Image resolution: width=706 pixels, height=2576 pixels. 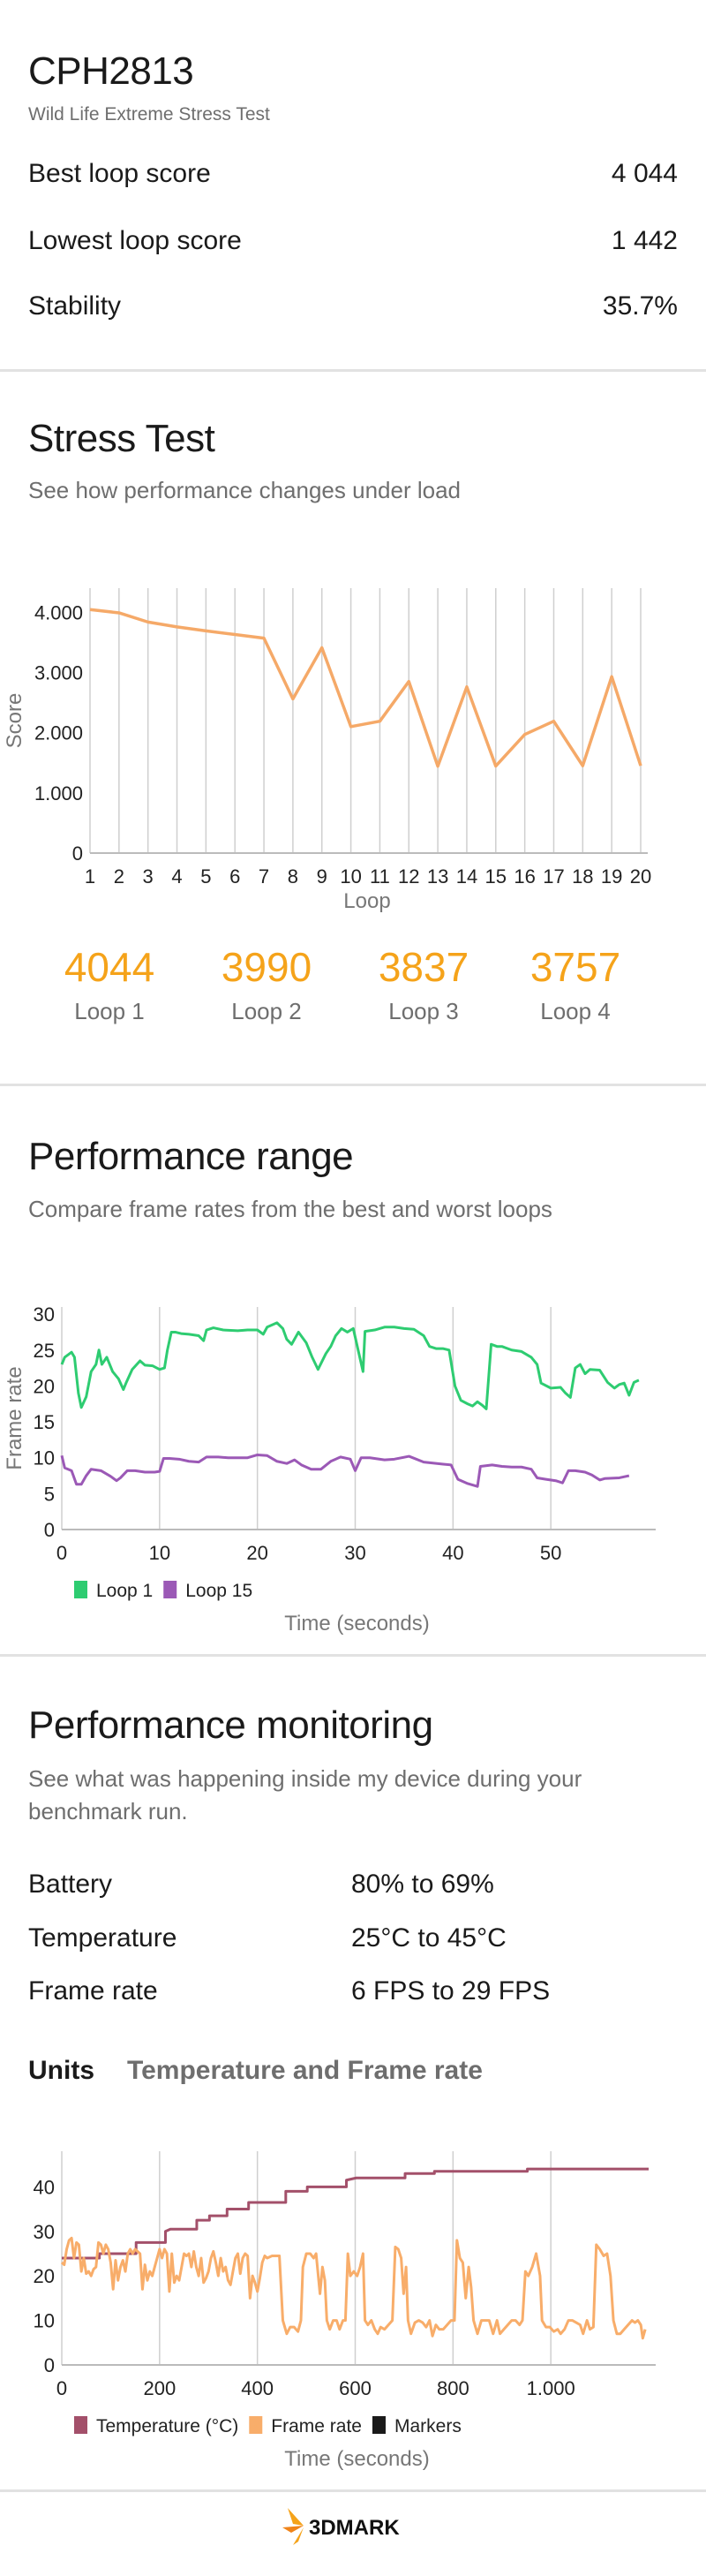 What do you see at coordinates (121, 438) in the screenshot?
I see `stress-title: Stress Test` at bounding box center [121, 438].